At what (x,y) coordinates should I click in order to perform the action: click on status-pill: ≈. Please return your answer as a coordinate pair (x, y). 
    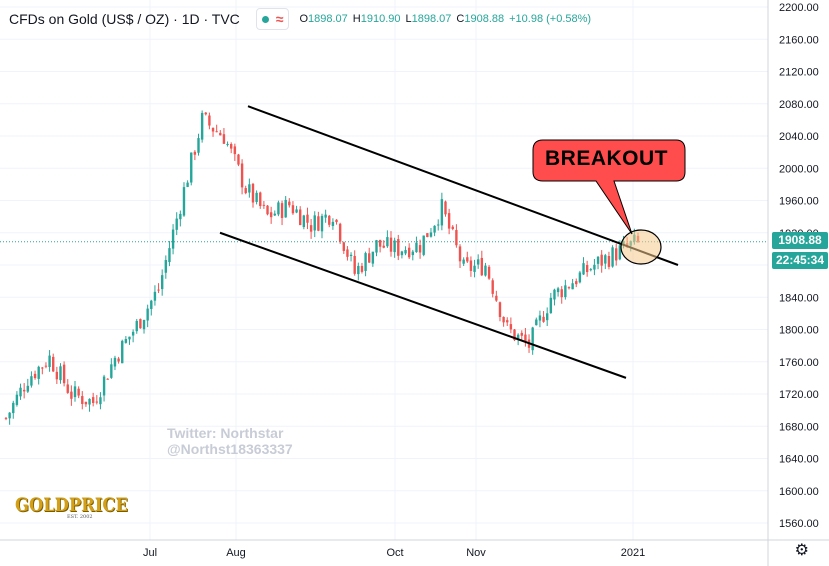
    Looking at the image, I should click on (272, 19).